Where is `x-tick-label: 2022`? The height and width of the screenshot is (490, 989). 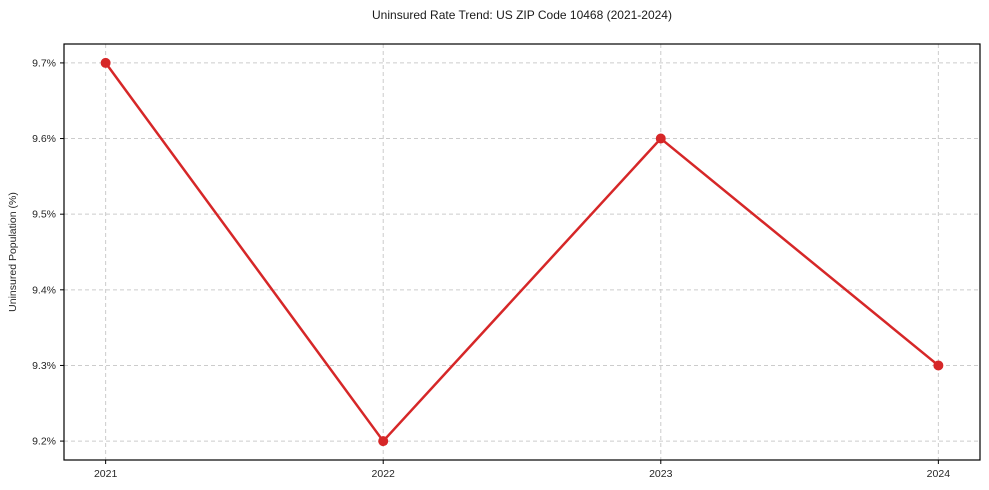
x-tick-label: 2022 is located at coordinates (384, 474).